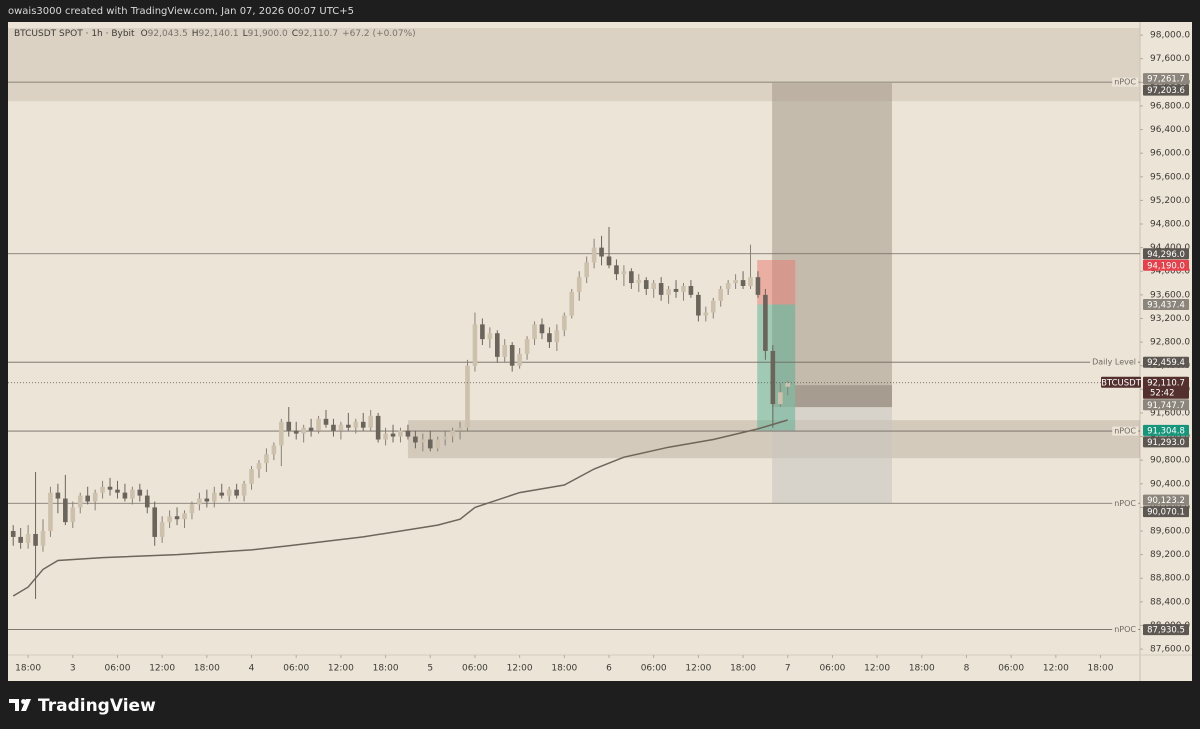 The height and width of the screenshot is (729, 1200). What do you see at coordinates (430, 669) in the screenshot?
I see `x-tick-label: 5` at bounding box center [430, 669].